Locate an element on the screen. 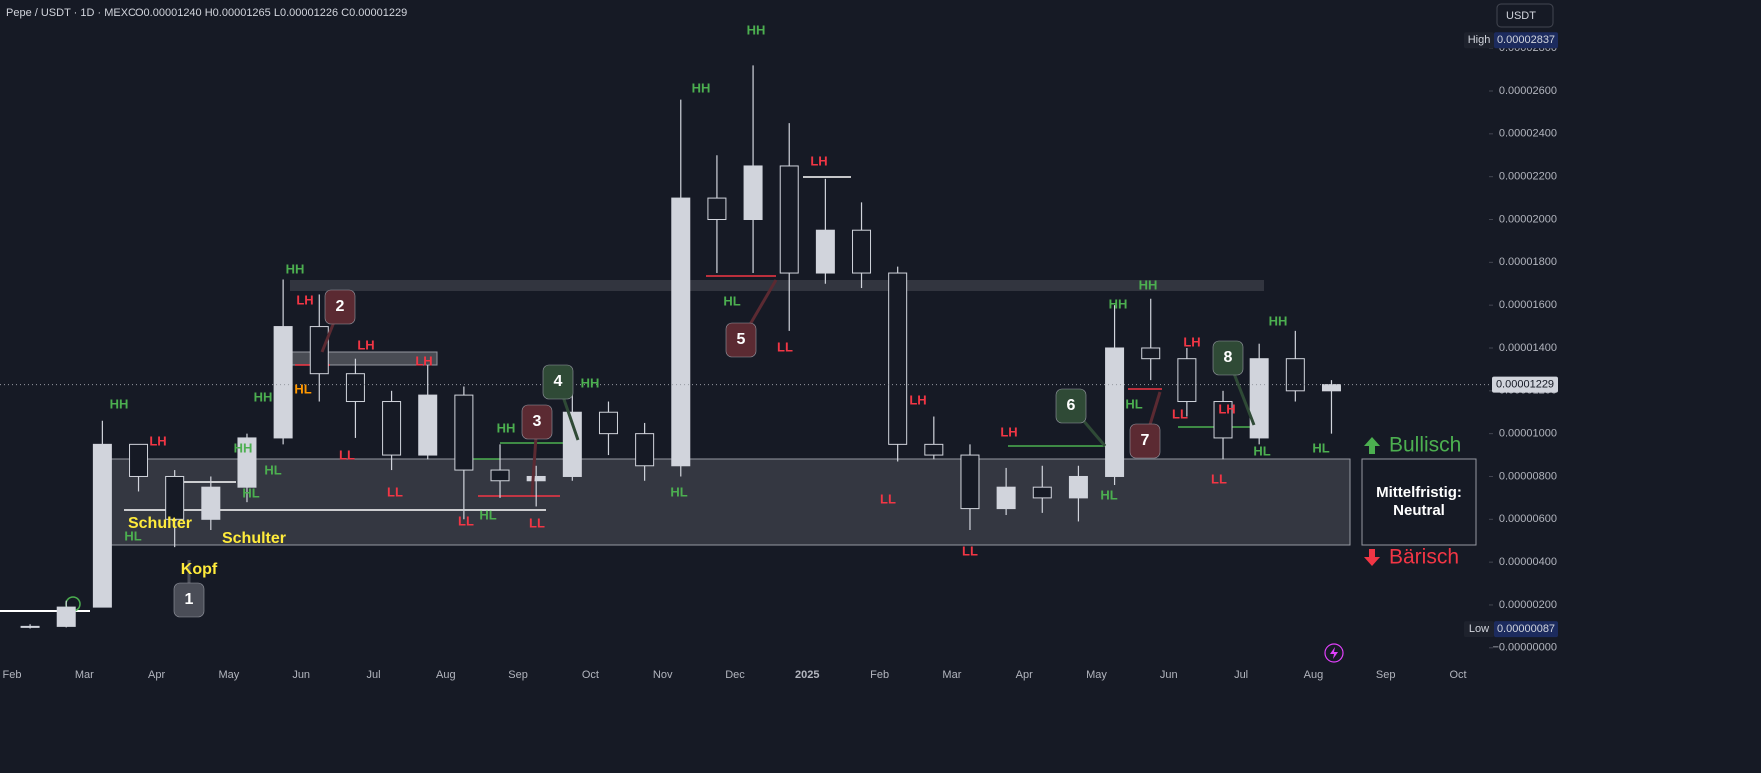 Image resolution: width=1761 pixels, height=773 pixels. low-marker-tag is located at coordinates (1479, 629).